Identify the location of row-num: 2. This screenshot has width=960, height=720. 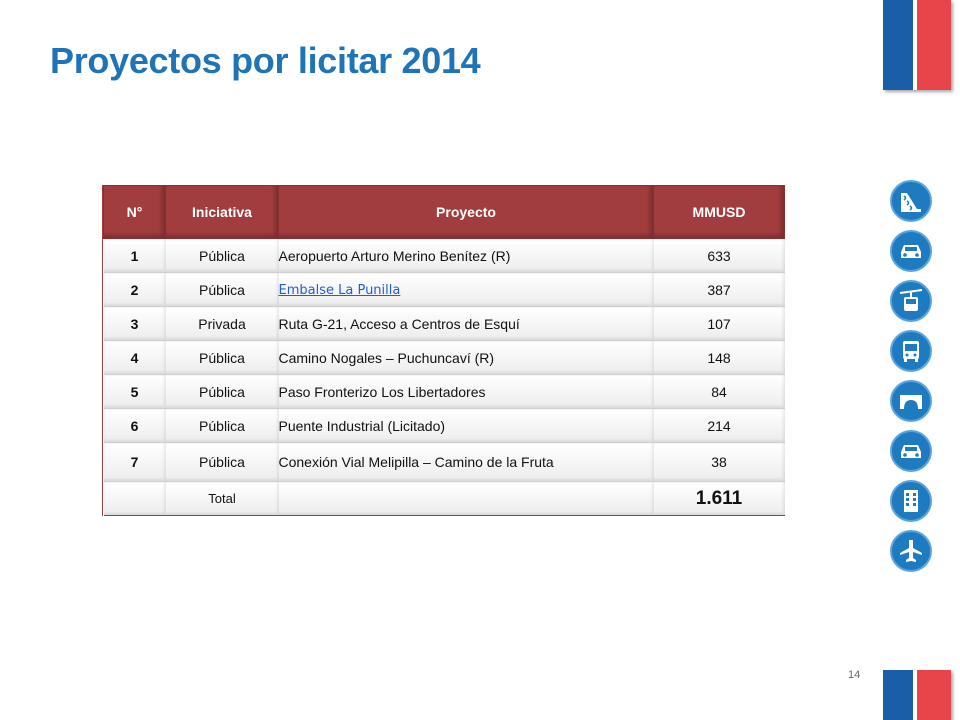
(134, 289).